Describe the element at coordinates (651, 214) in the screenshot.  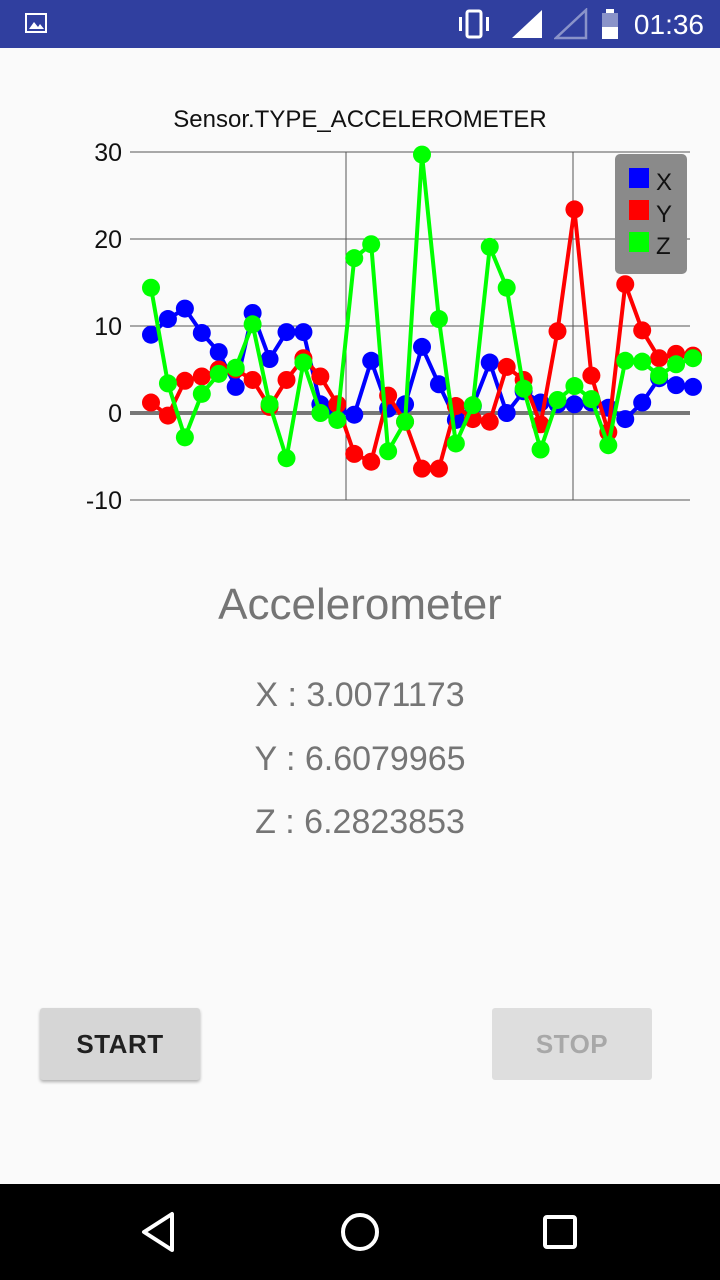
I see `legend-box` at that location.